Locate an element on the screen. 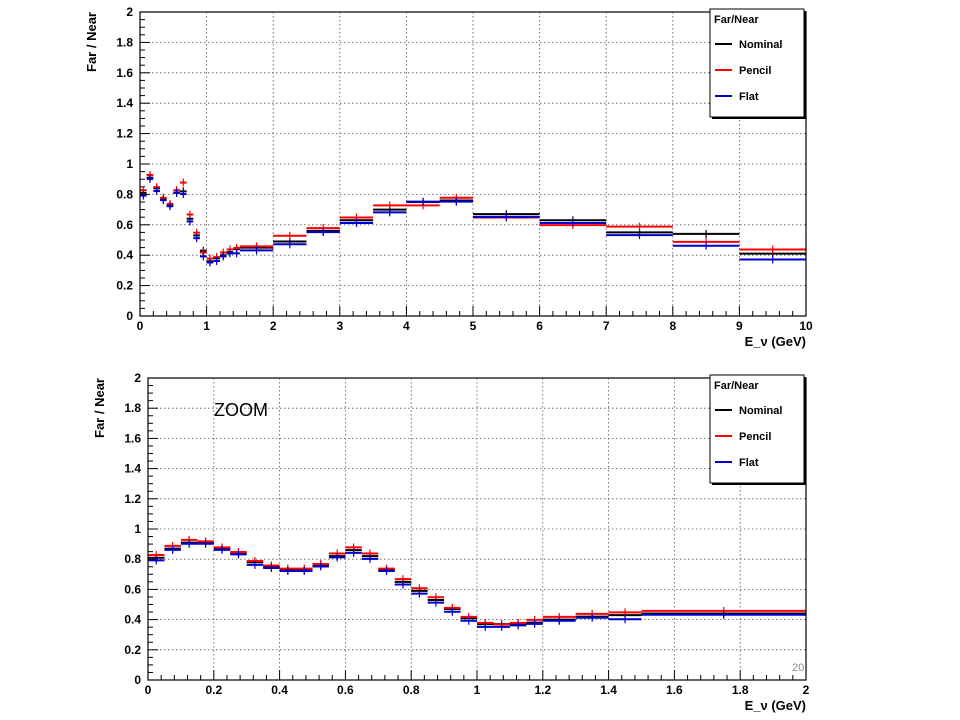 The width and height of the screenshot is (960, 720). x-tick-label: 3 is located at coordinates (339, 326).